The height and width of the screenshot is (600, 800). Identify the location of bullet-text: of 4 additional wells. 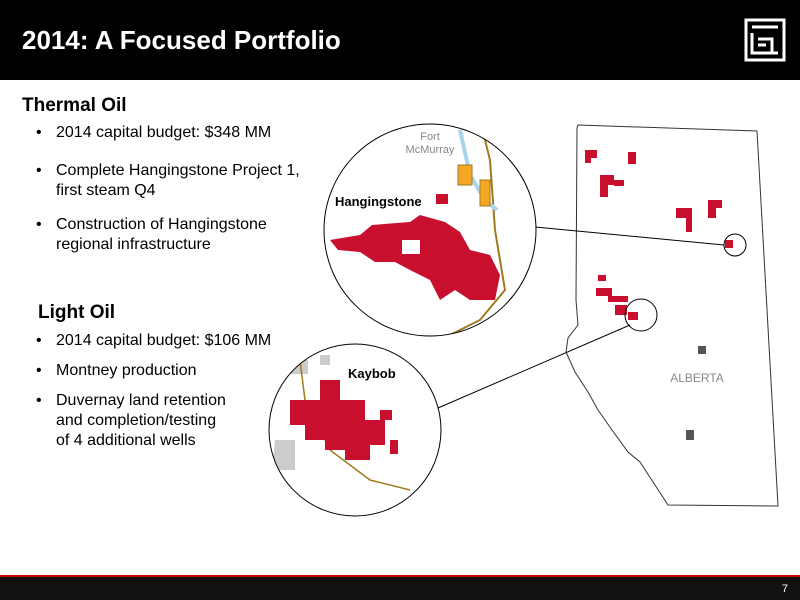
(126, 440).